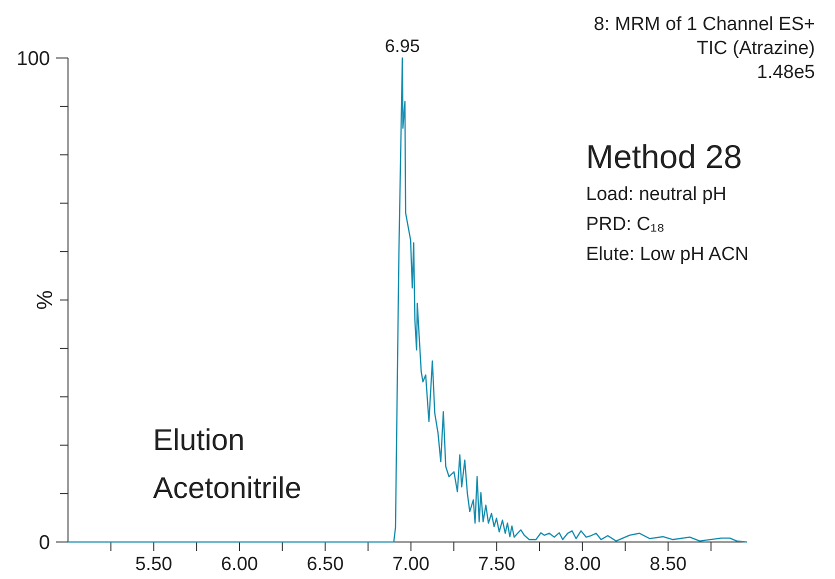  I want to click on x-tick-label: 6.50, so click(325, 564).